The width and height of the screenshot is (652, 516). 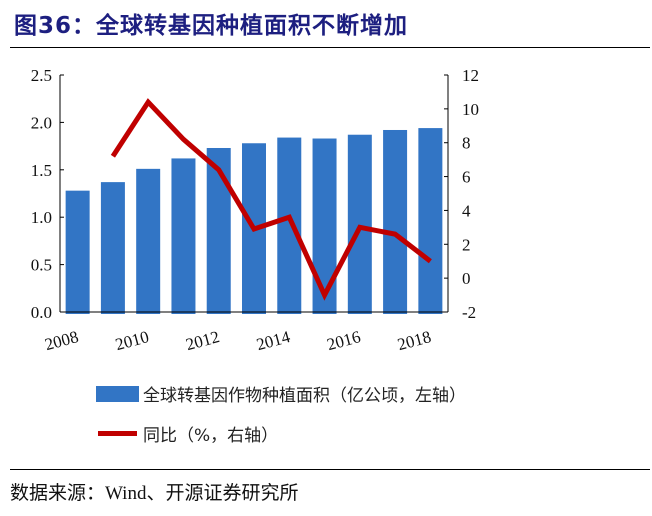 I want to click on chart-title: 图36：全球转基因种植面积不断增加, so click(x=211, y=26).